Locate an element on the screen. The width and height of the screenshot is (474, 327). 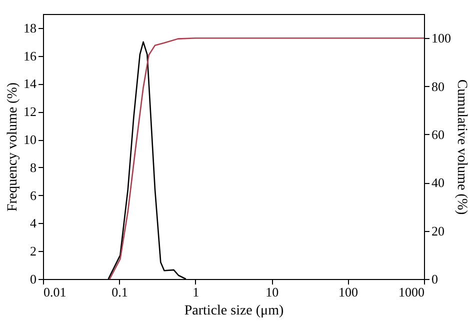
y-tick-label: 6 is located at coordinates (33, 195).